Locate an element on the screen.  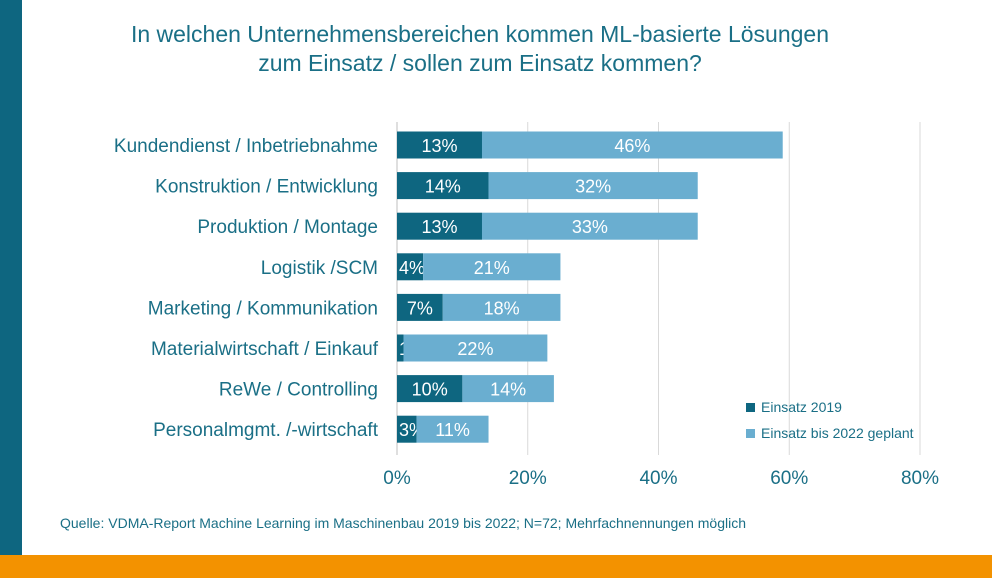
category-label: Marketing / Kommunikation is located at coordinates (263, 308).